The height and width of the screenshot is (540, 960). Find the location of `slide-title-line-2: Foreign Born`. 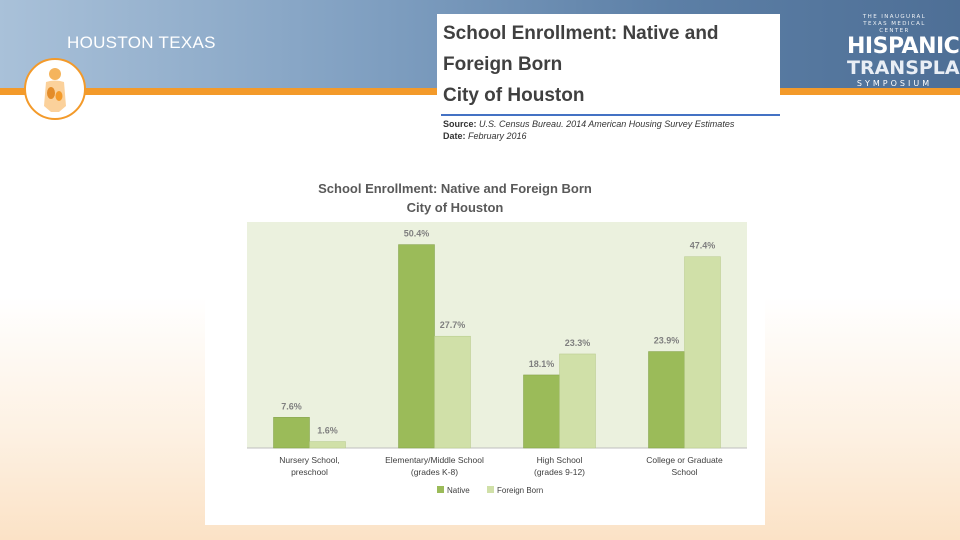

slide-title-line-2: Foreign Born is located at coordinates (503, 64).